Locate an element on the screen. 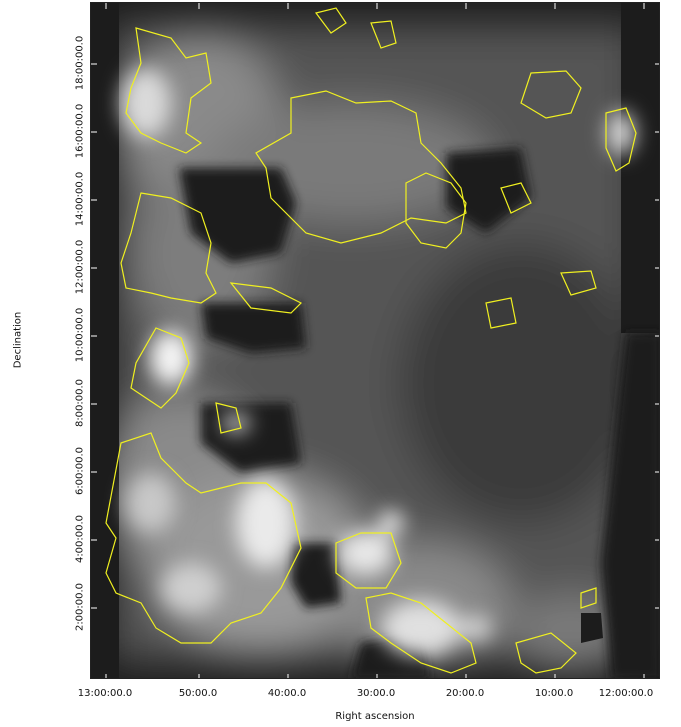 The width and height of the screenshot is (681, 727). x-tick-label: 30:00.0 is located at coordinates (376, 693).